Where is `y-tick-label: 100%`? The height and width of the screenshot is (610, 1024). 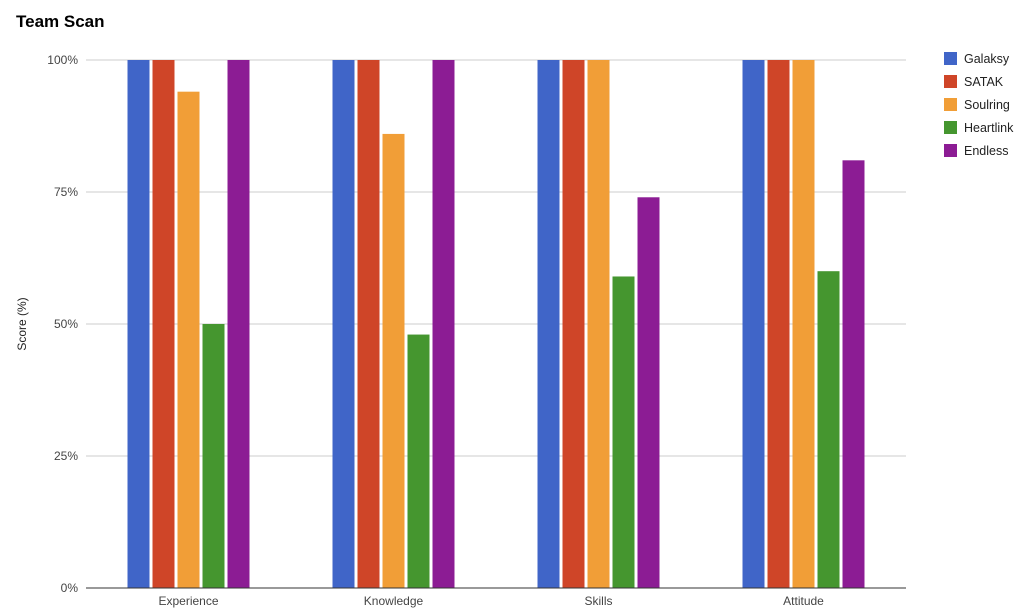 y-tick-label: 100% is located at coordinates (62, 60).